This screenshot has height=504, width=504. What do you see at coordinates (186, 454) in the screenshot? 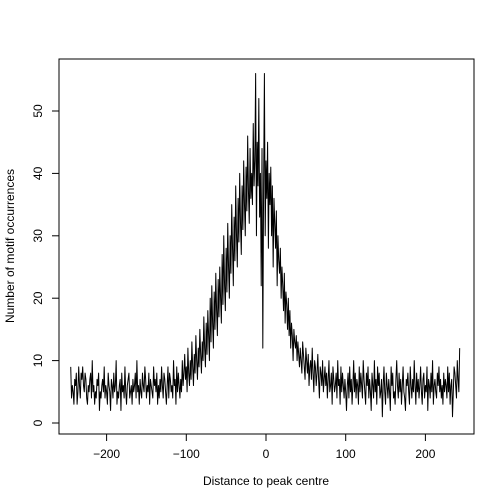
I see `x-tick-label: −100` at bounding box center [186, 454].